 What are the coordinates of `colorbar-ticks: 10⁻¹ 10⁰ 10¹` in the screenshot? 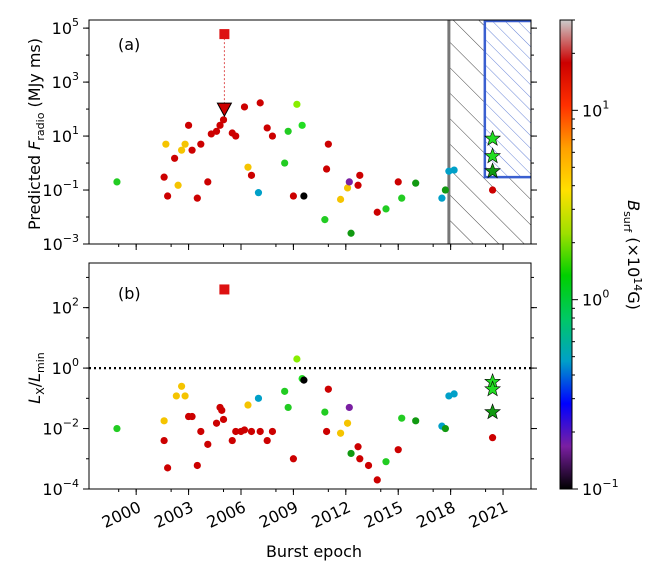 It's located at (595, 259).